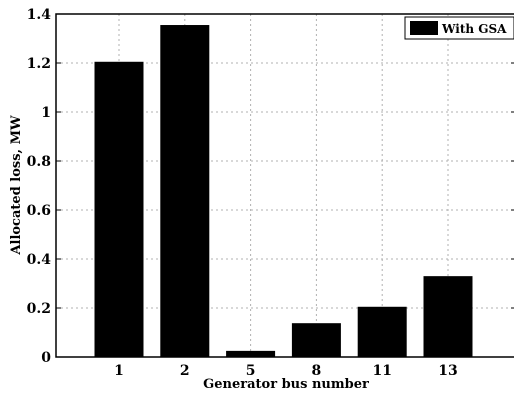 This screenshot has width=514, height=394. What do you see at coordinates (286, 384) in the screenshot?
I see `x-axis-label: Generator bus number` at bounding box center [286, 384].